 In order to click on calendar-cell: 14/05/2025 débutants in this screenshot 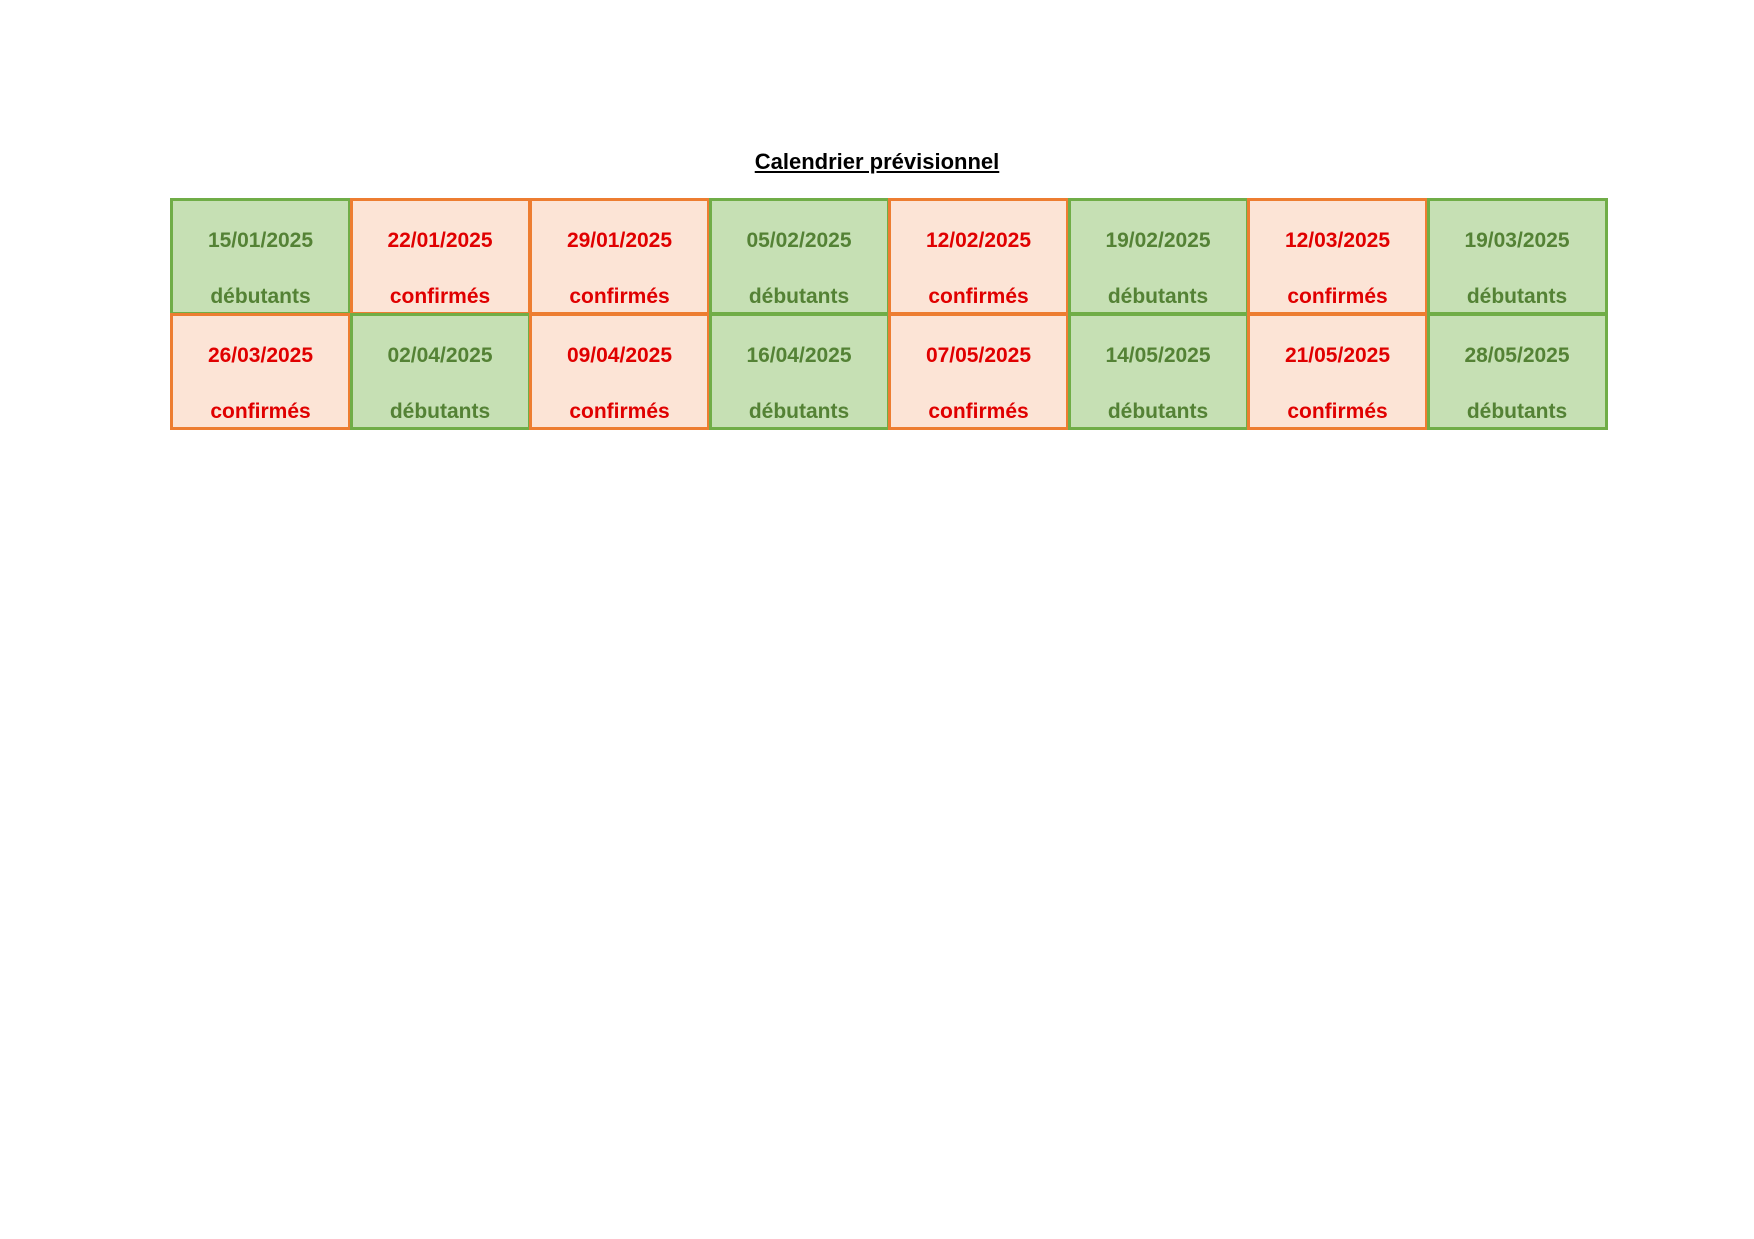, I will do `click(1158, 371)`.